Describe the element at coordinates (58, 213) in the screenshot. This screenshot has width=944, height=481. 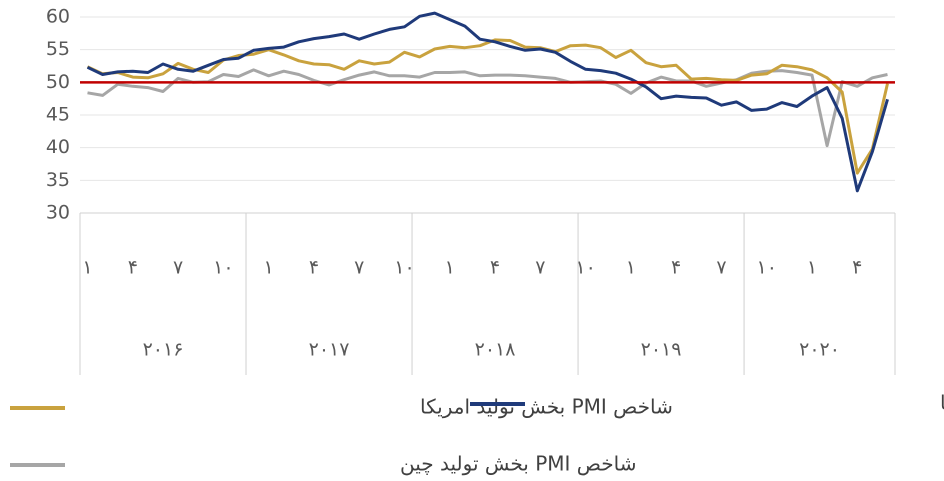
I see `y-tick-label: 30` at that location.